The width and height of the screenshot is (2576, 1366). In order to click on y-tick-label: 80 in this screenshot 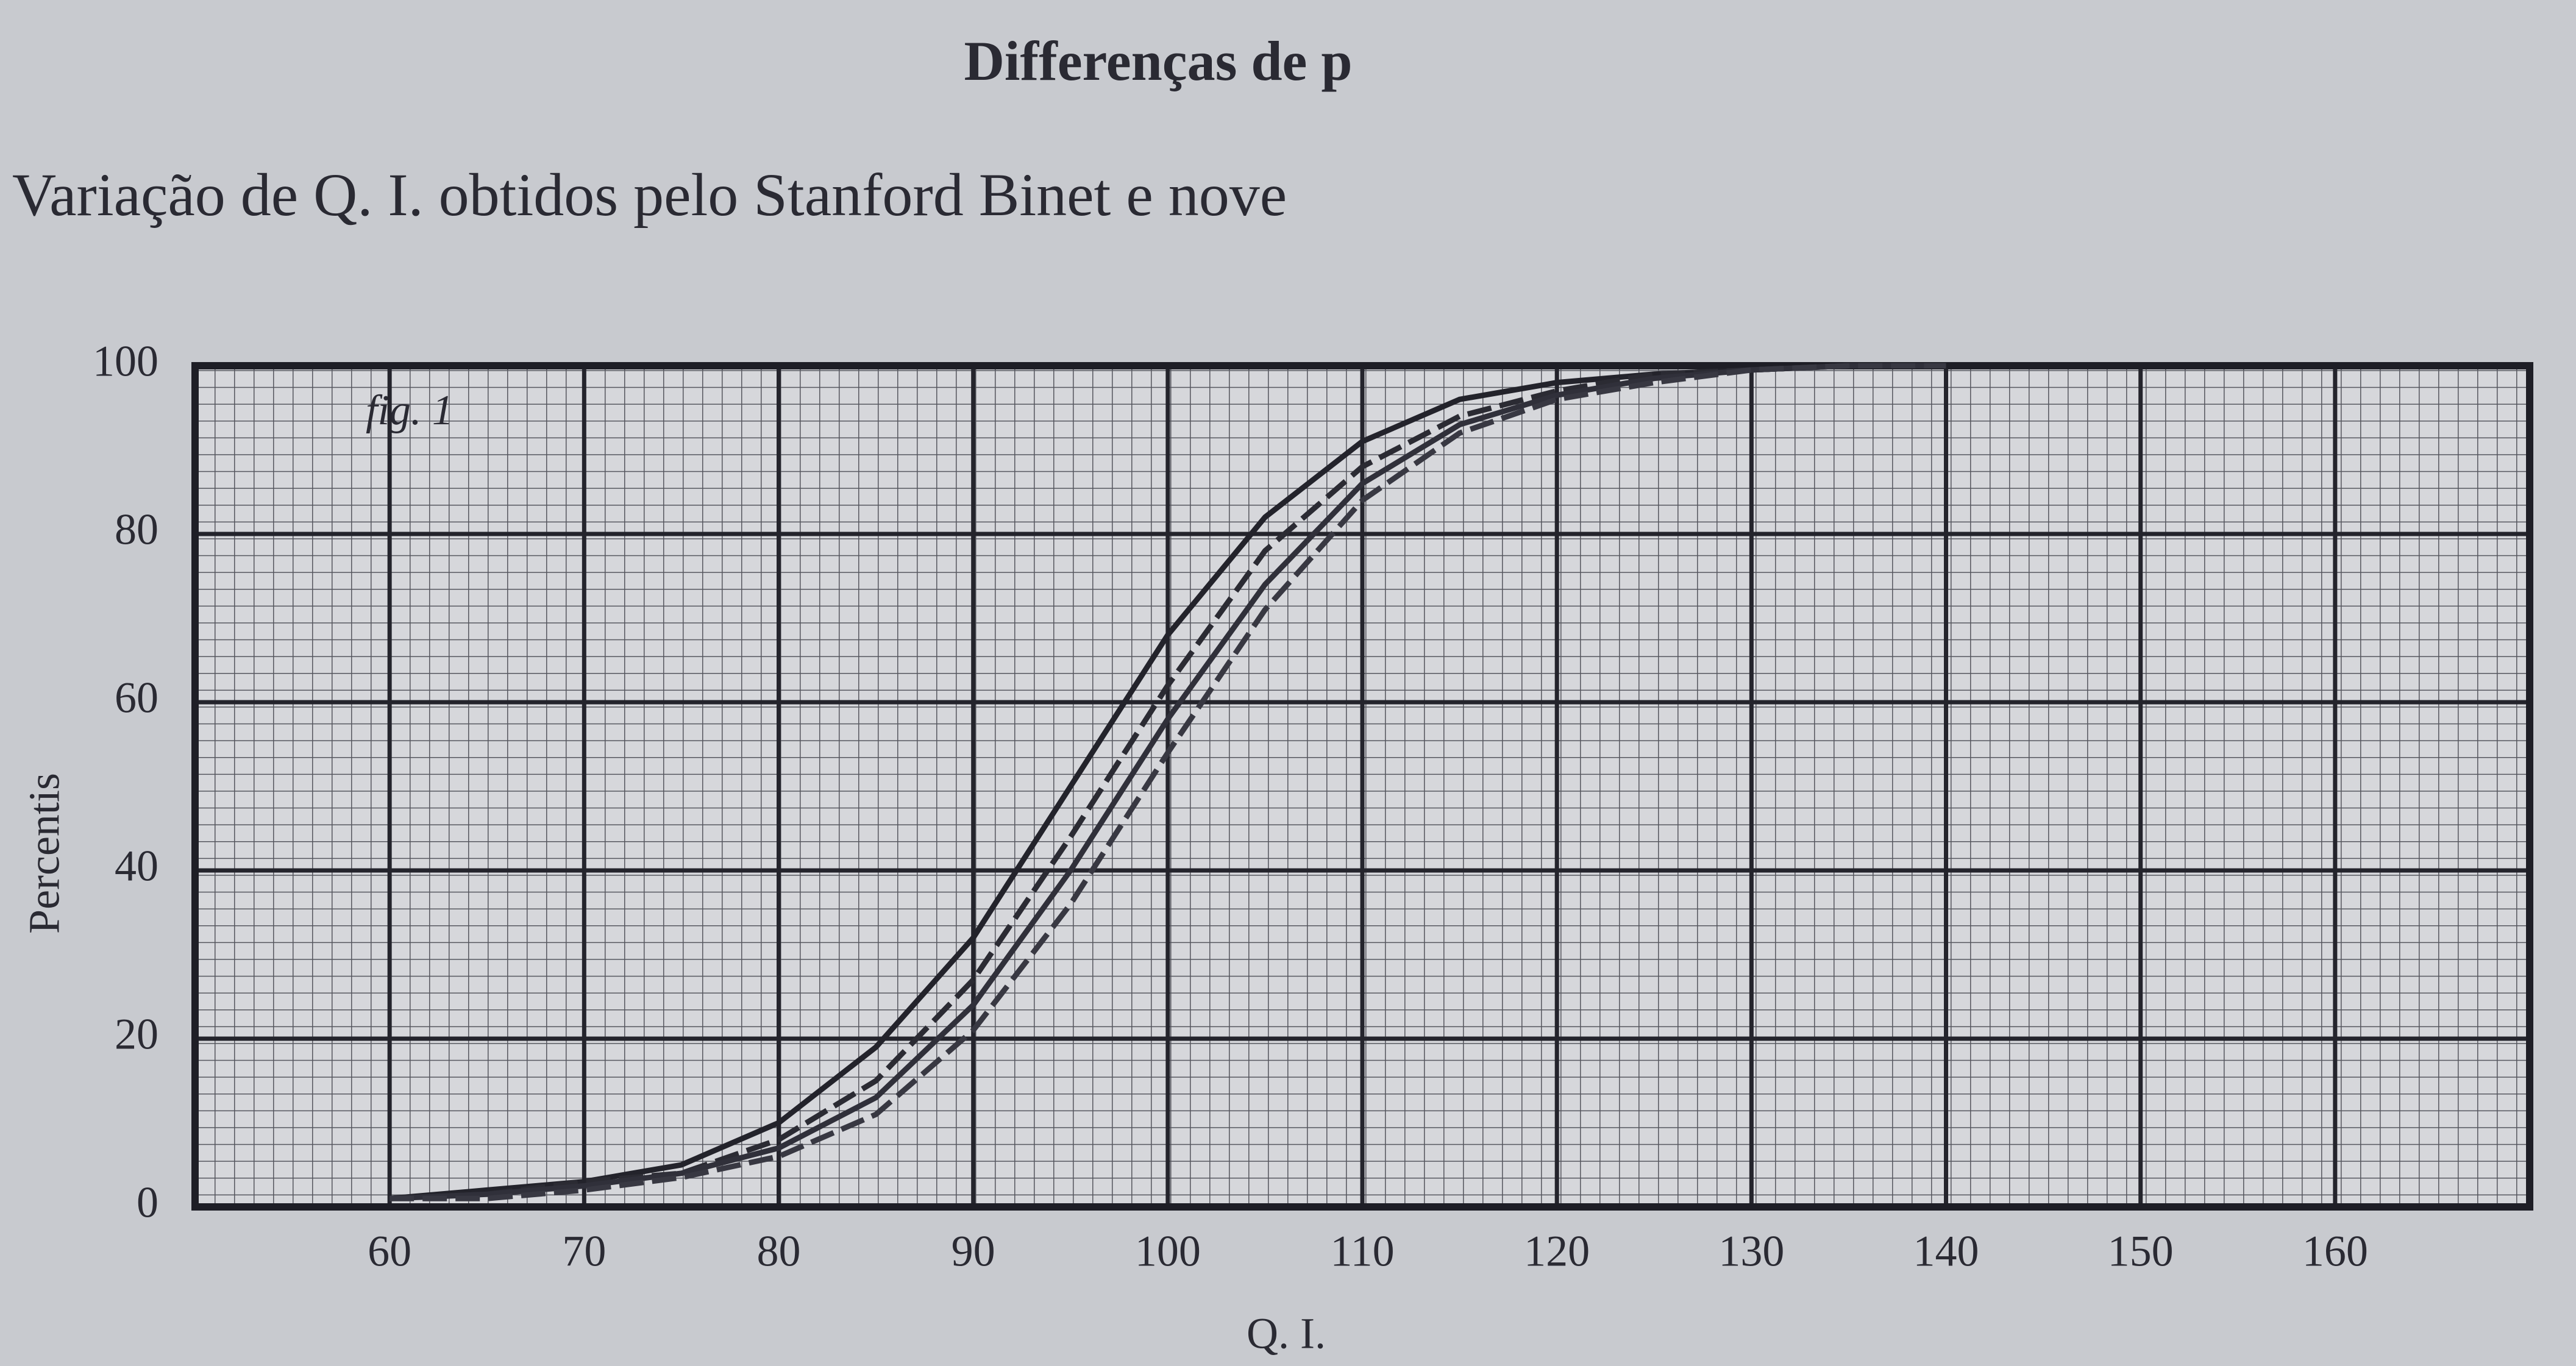, I will do `click(136, 529)`.